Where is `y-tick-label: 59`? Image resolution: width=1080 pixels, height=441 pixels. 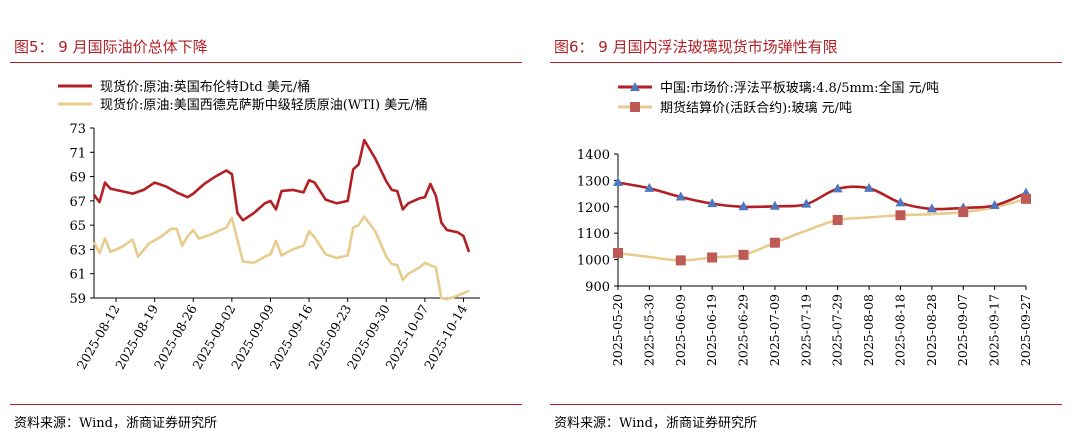 y-tick-label: 59 is located at coordinates (77, 299).